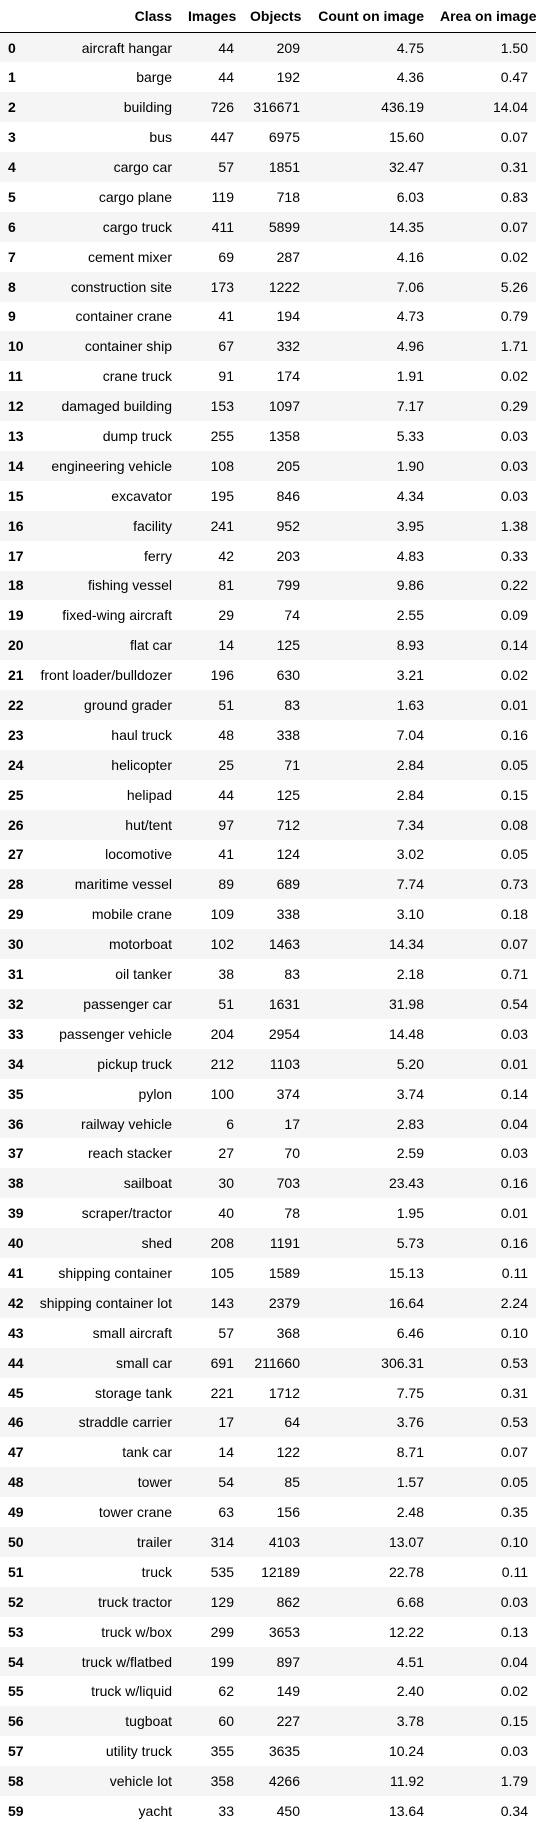 The width and height of the screenshot is (536, 1833). Describe the element at coordinates (226, 1213) in the screenshot. I see `images-cell: 40` at that location.